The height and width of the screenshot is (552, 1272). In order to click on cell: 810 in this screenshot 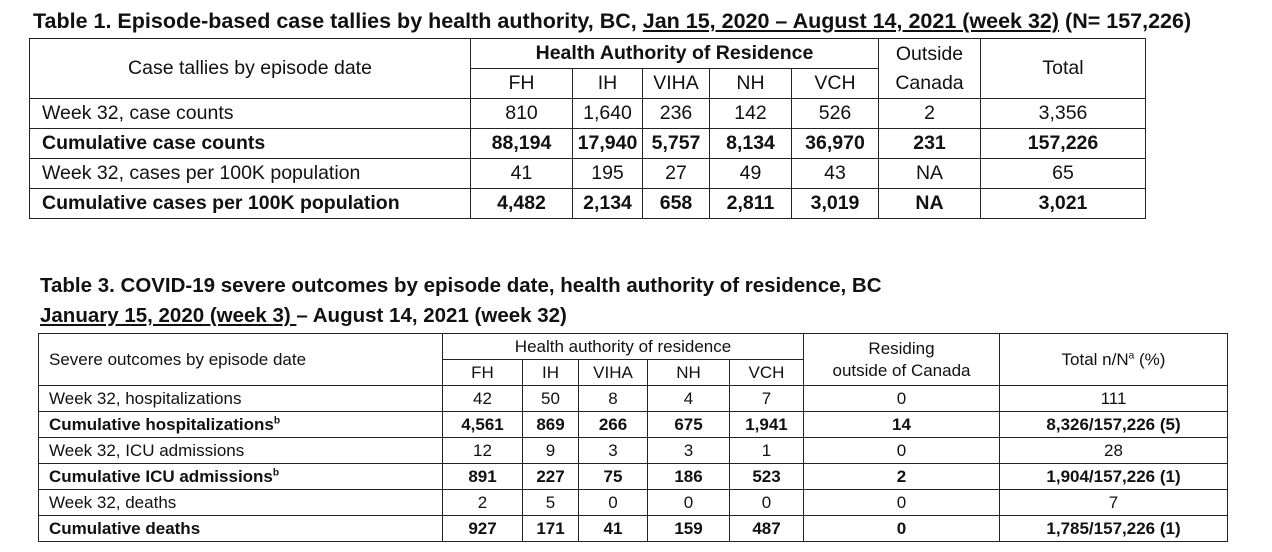, I will do `click(521, 113)`.